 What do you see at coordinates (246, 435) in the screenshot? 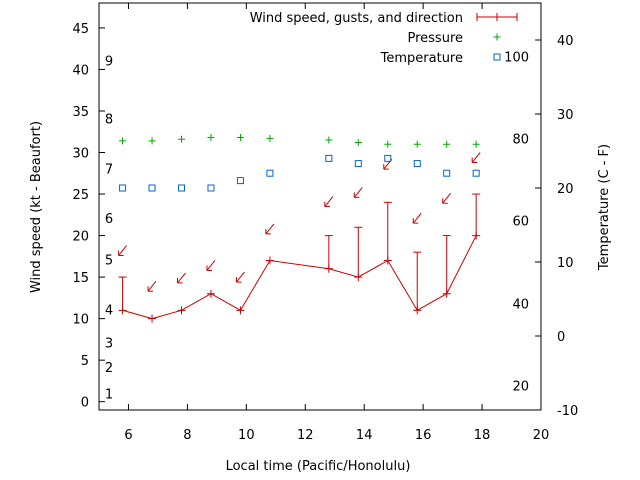
I see `x-tick-label: 10` at bounding box center [246, 435].